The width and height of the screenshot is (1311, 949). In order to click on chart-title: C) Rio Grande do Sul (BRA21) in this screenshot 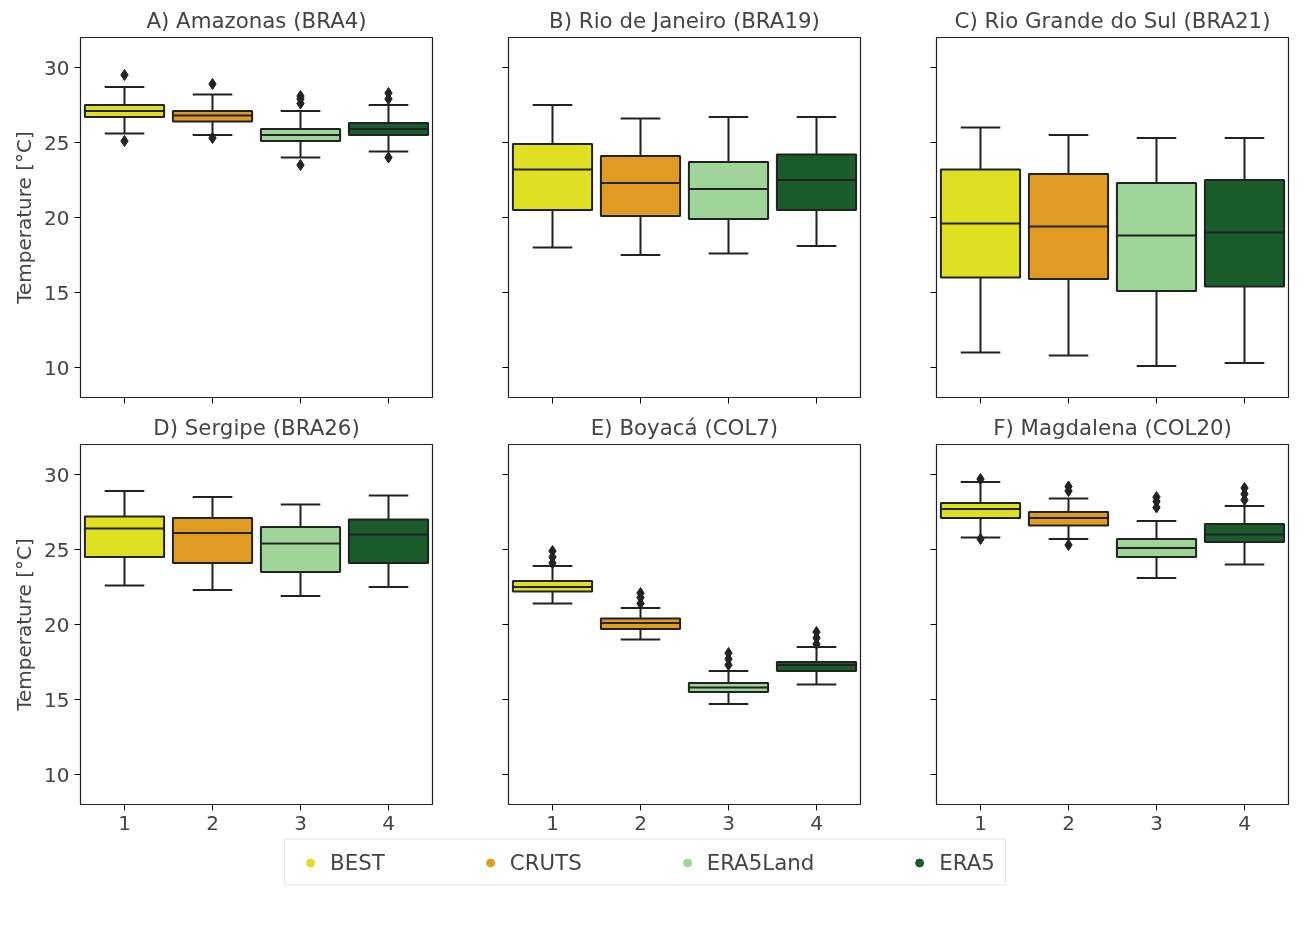, I will do `click(1112, 20)`.